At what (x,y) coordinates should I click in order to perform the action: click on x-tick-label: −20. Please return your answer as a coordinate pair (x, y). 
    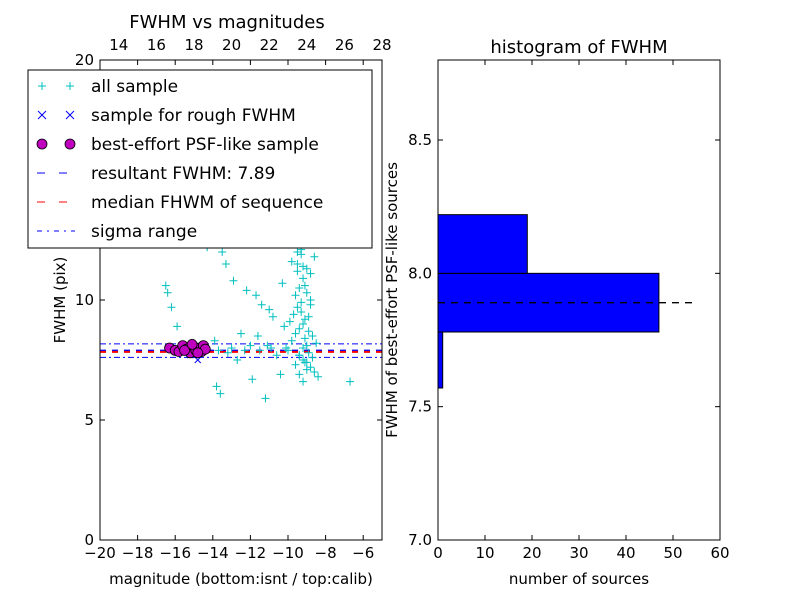
    Looking at the image, I should click on (100, 553).